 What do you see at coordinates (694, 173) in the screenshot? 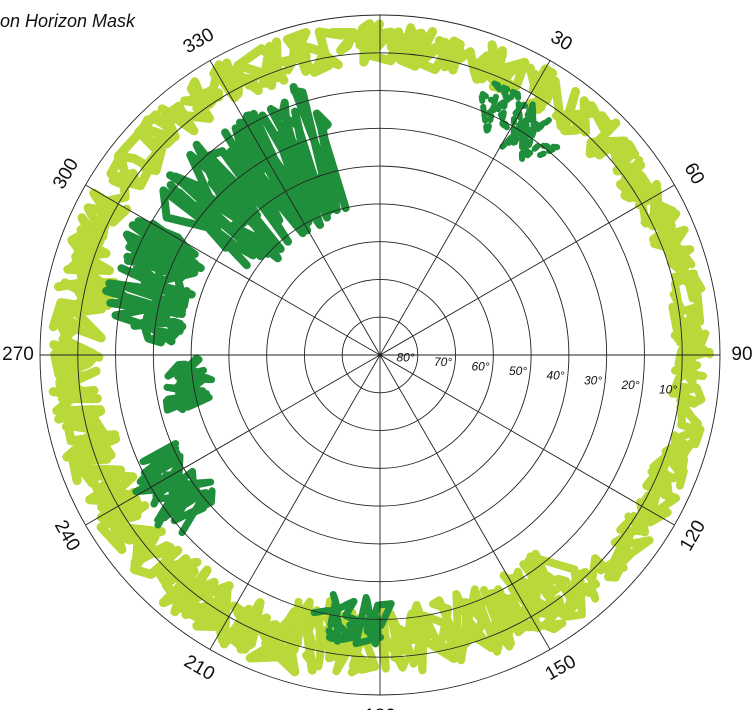
I see `theta-tick-label: 60` at bounding box center [694, 173].